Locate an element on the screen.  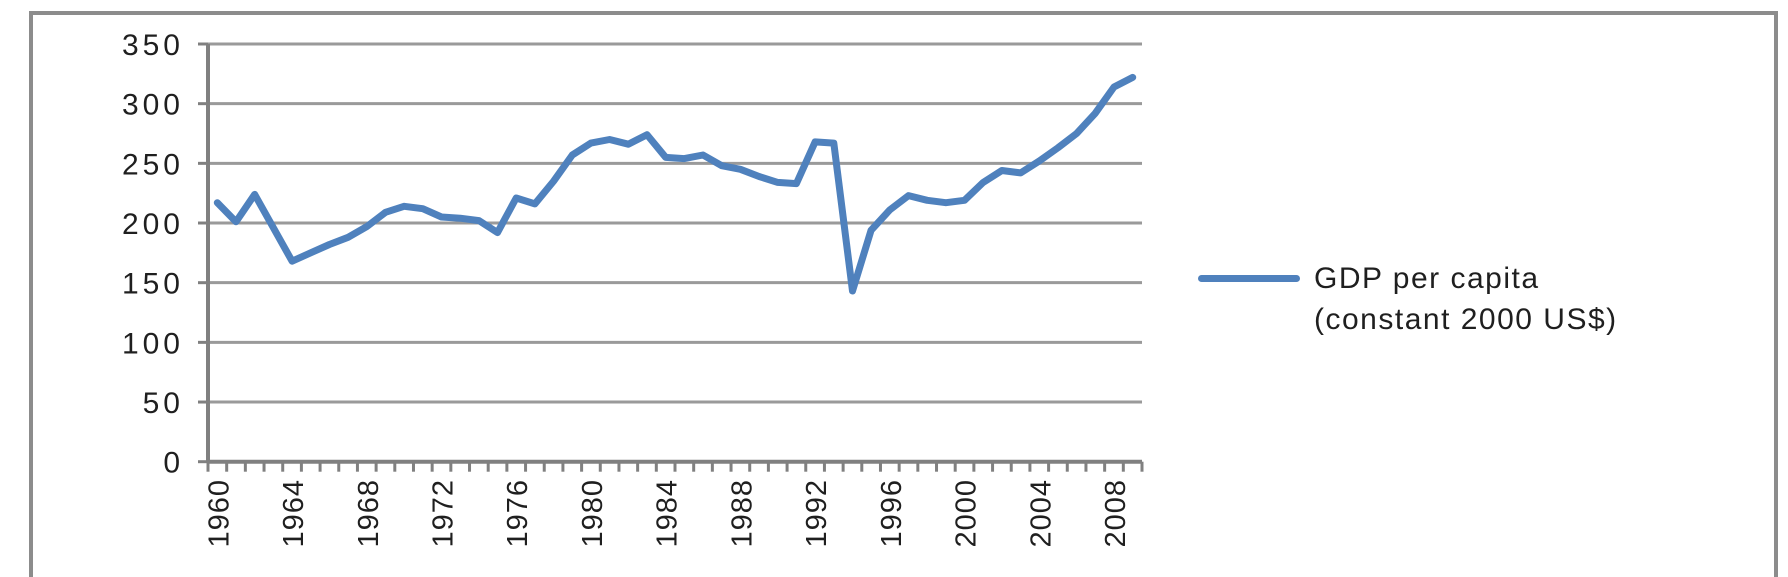
x-axis-label: 1984 is located at coordinates (668, 513).